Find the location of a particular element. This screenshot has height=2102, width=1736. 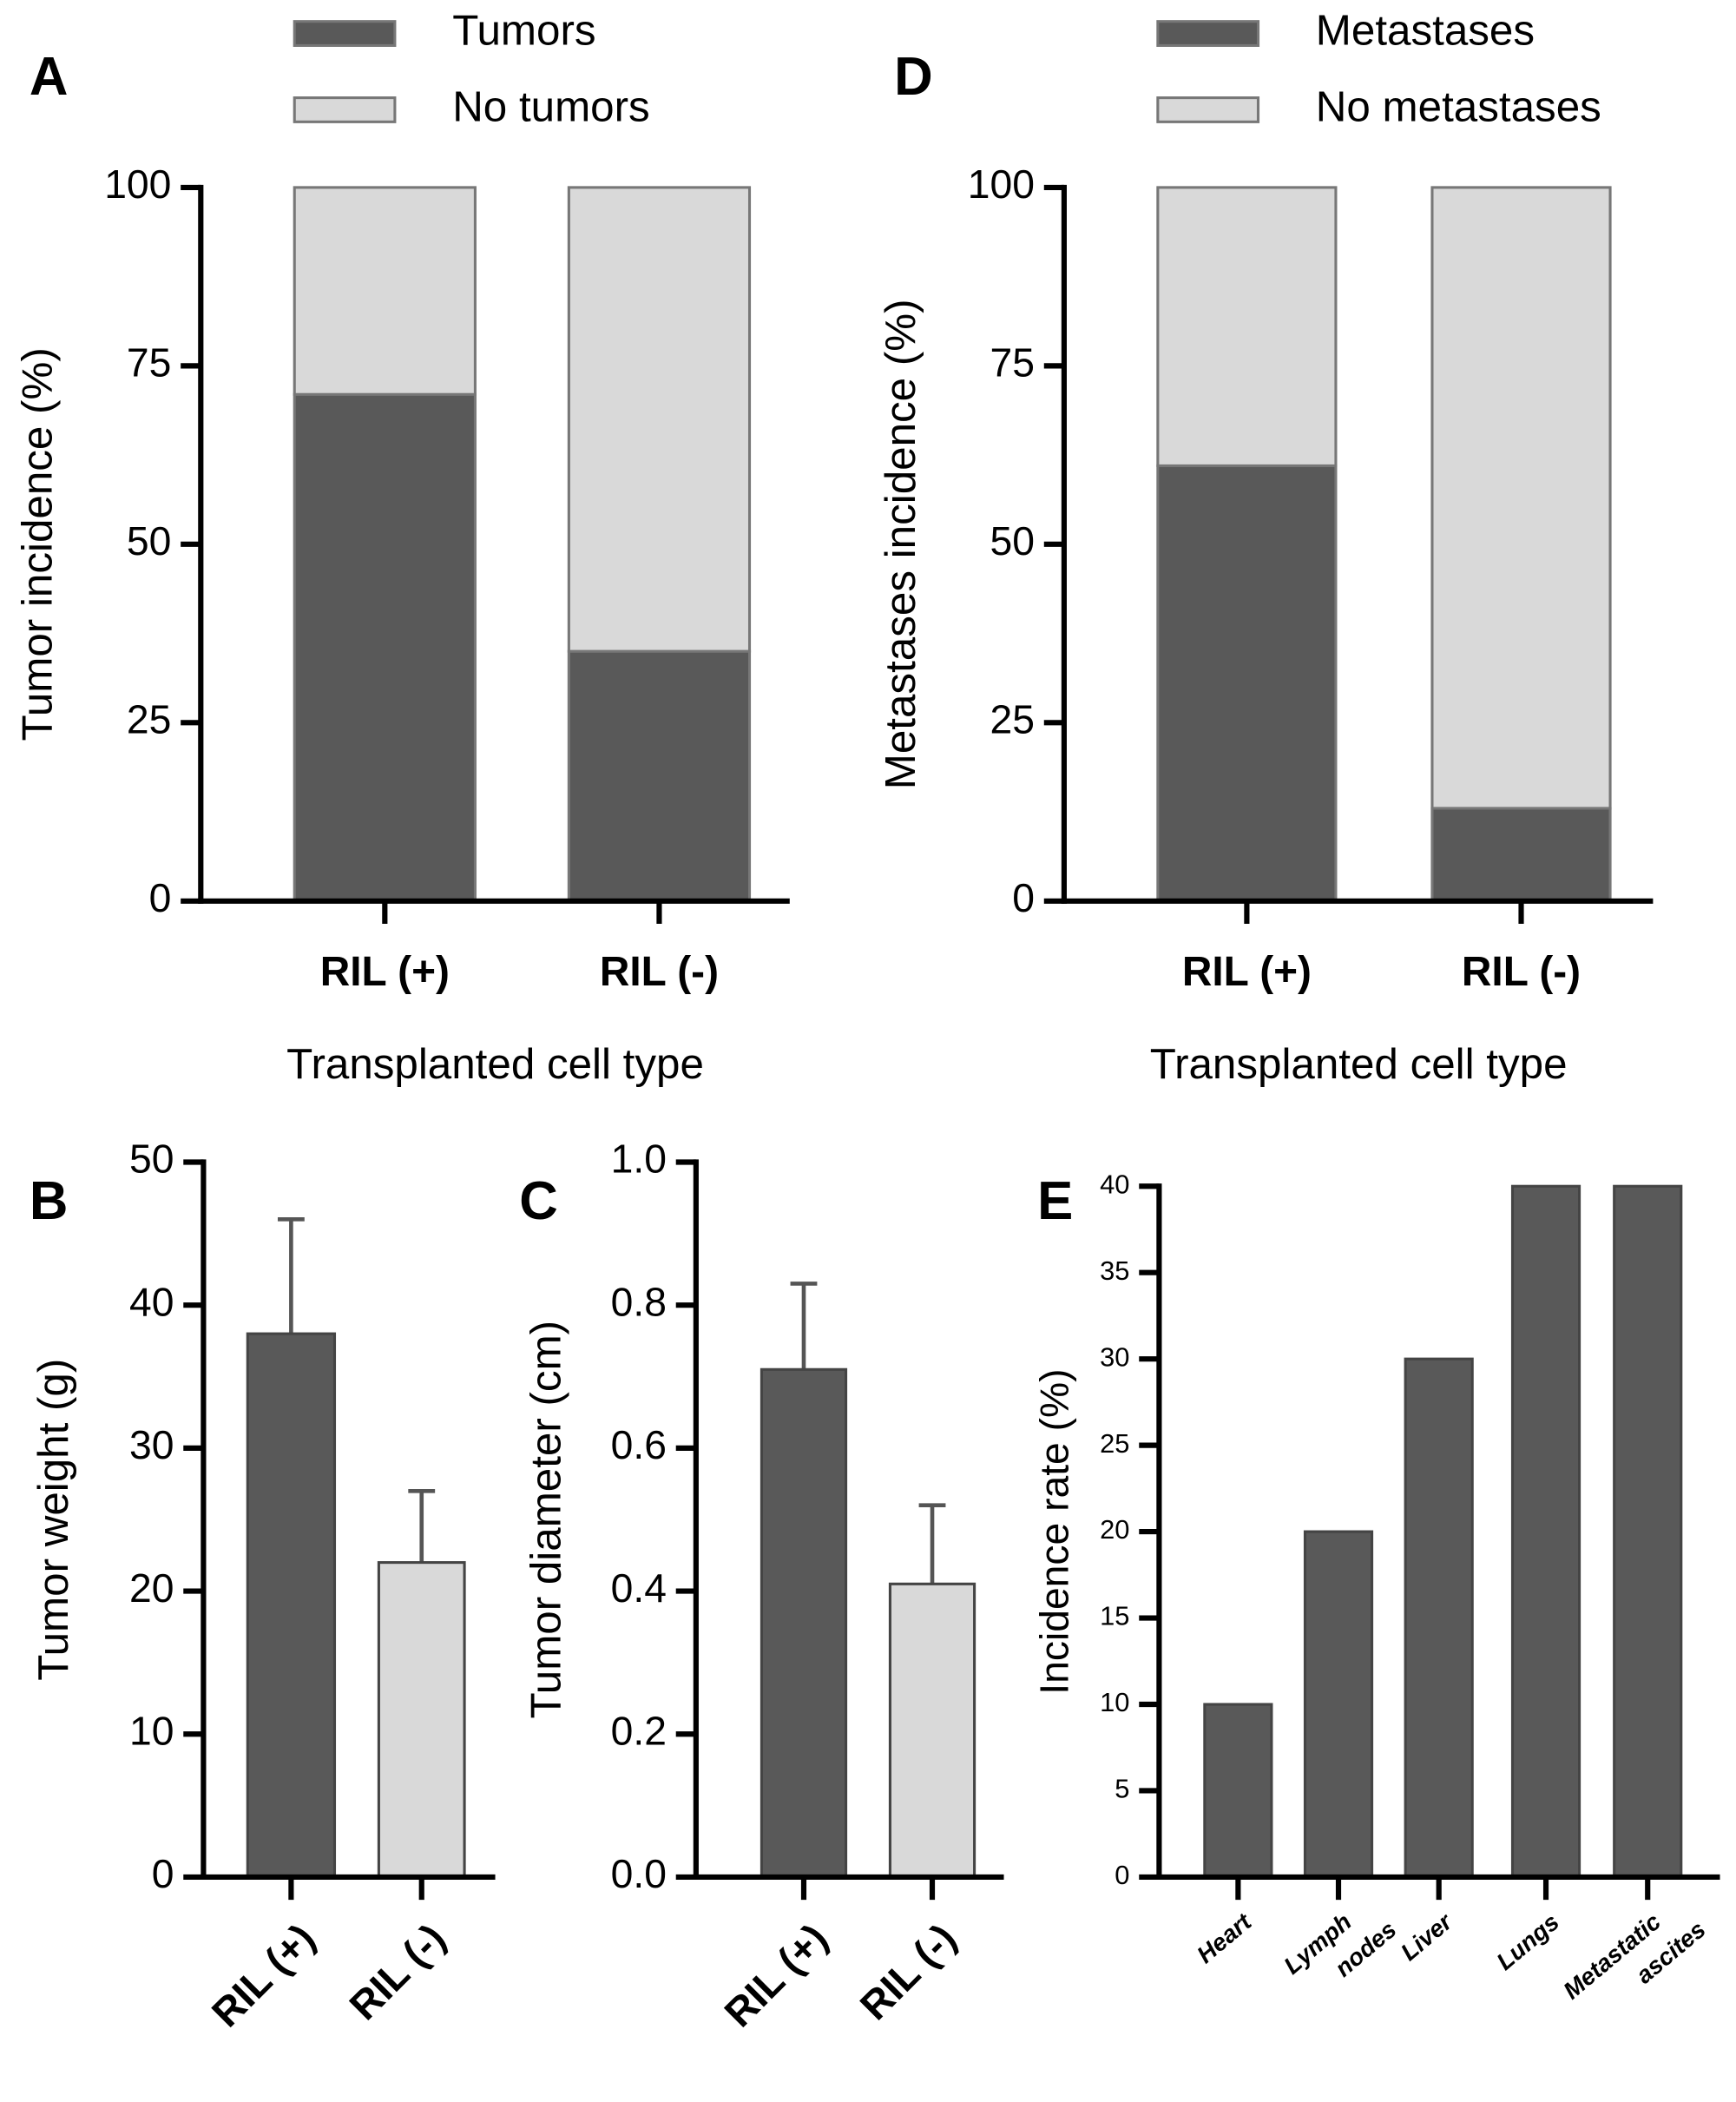

y-axis-label: Tumor weight (g) is located at coordinates (53, 1520).